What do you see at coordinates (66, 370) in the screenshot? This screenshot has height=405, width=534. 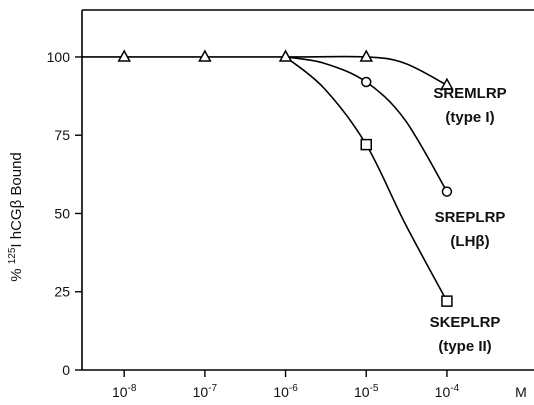 I see `y-tick-label: 0` at bounding box center [66, 370].